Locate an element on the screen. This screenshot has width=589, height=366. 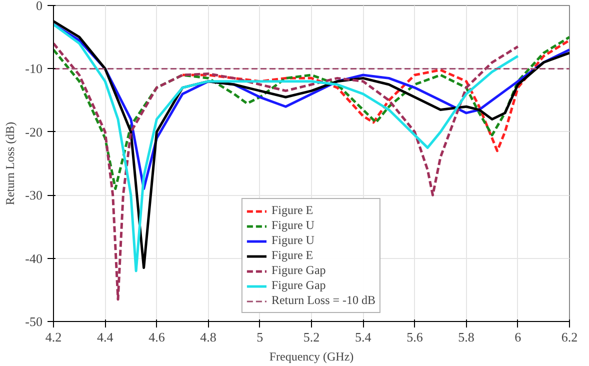
y-tick-label: -40 is located at coordinates (34, 258).